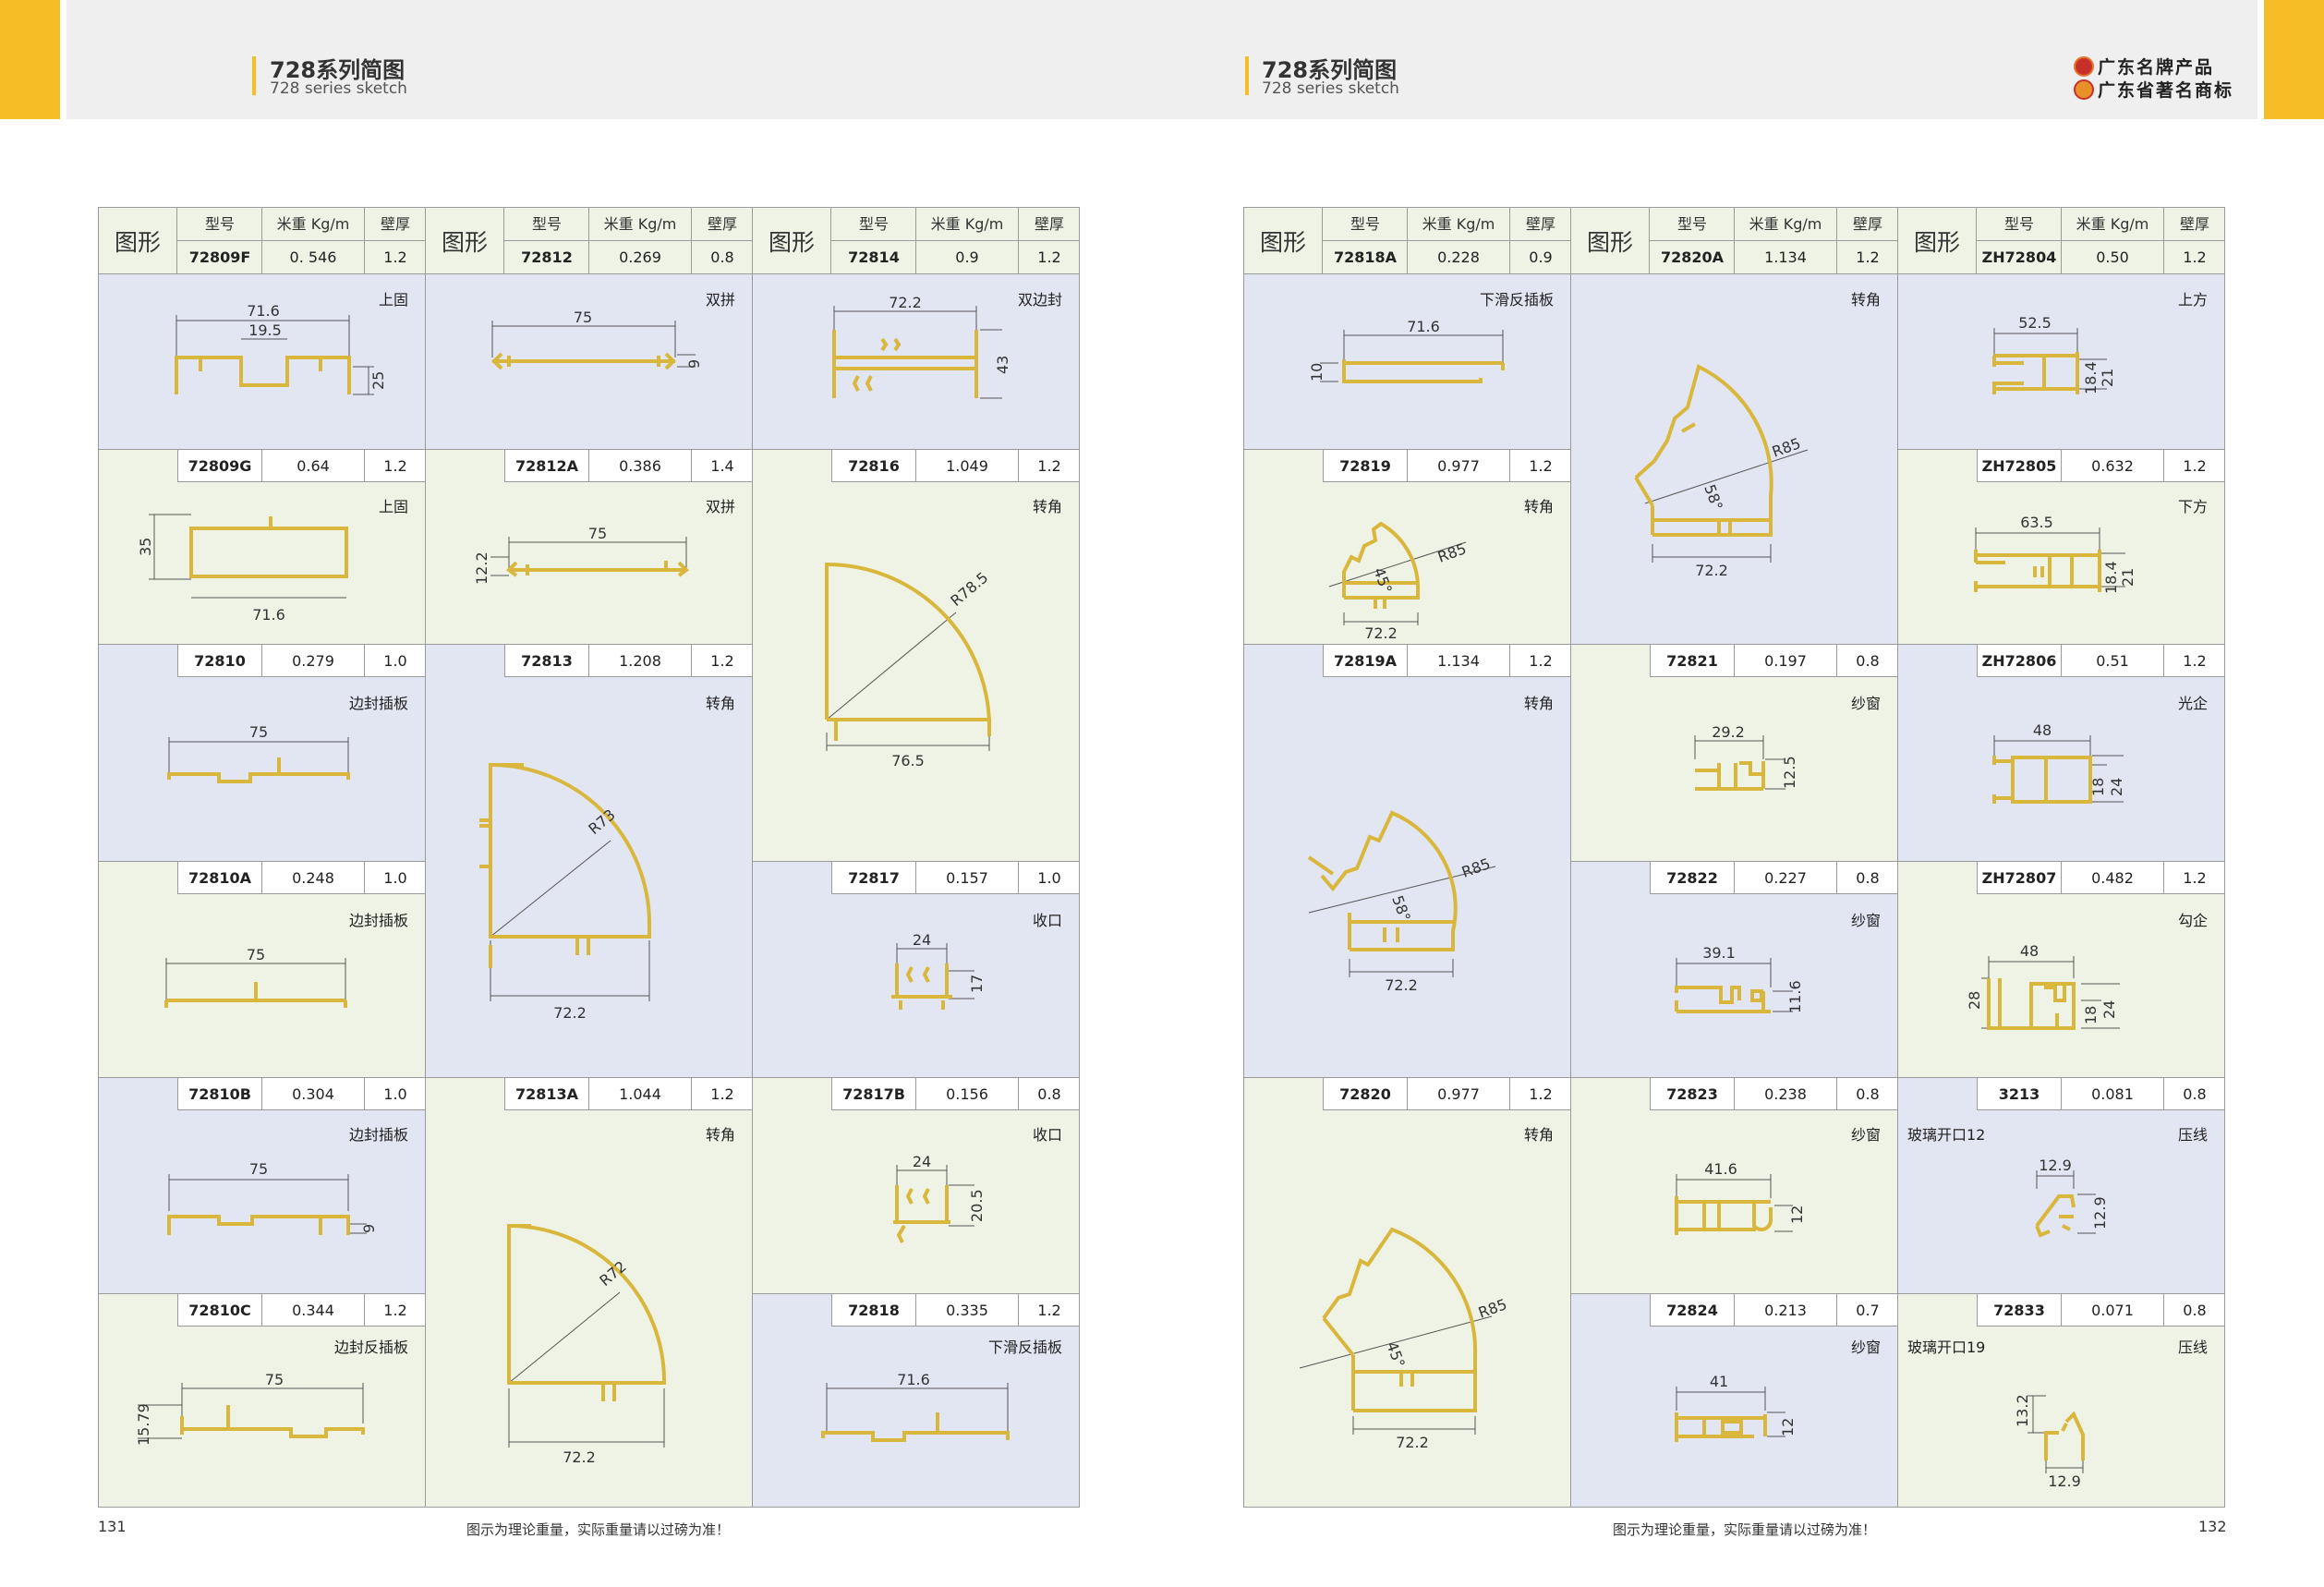 This screenshot has height=1587, width=2324. What do you see at coordinates (250, 1408) in the screenshot?
I see `profile-sketch: 75 15.79` at bounding box center [250, 1408].